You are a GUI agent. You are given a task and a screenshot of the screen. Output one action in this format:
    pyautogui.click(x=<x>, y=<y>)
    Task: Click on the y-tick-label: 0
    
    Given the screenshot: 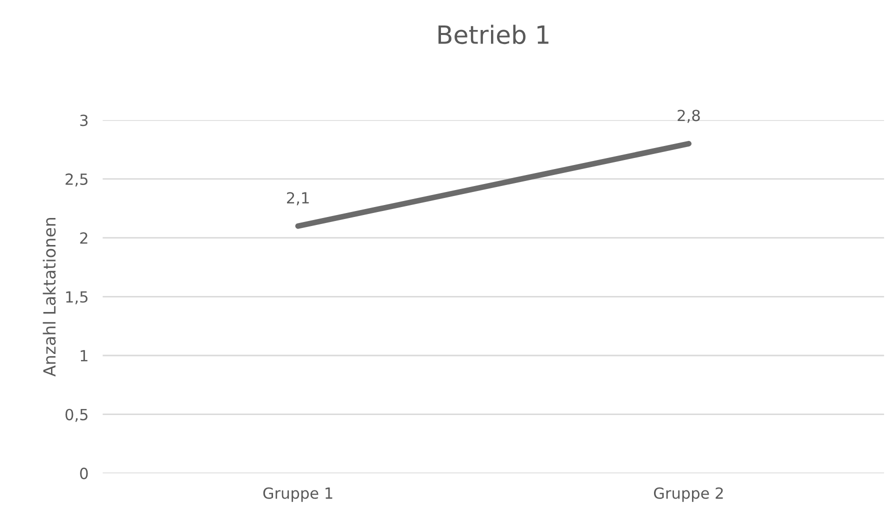 What is the action you would take?
    pyautogui.click(x=84, y=474)
    